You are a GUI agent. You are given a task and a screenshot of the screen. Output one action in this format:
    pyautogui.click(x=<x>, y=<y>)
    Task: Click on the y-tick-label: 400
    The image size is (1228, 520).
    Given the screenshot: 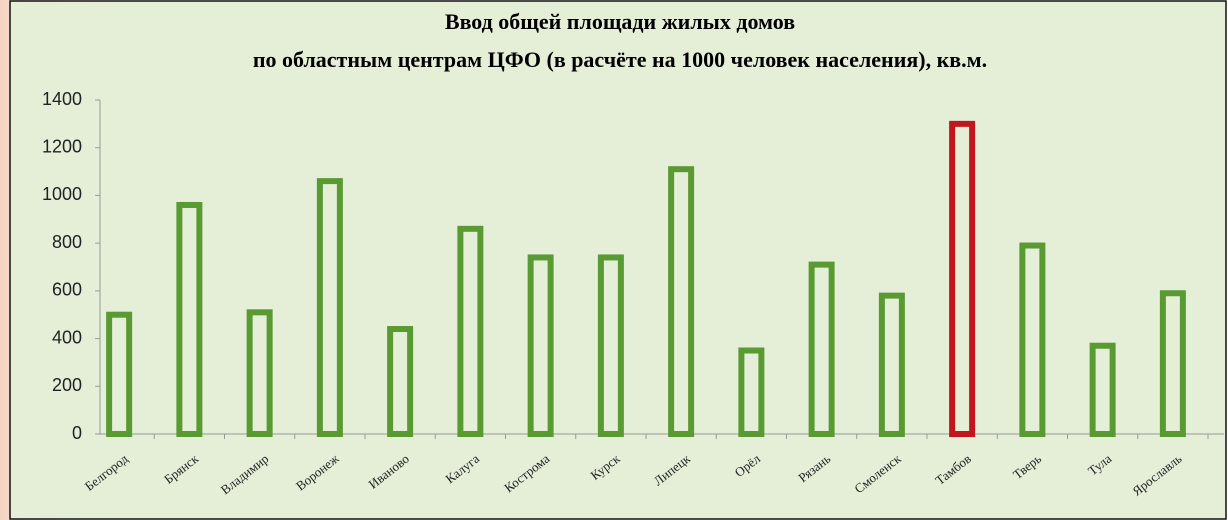 What is the action you would take?
    pyautogui.click(x=67, y=337)
    